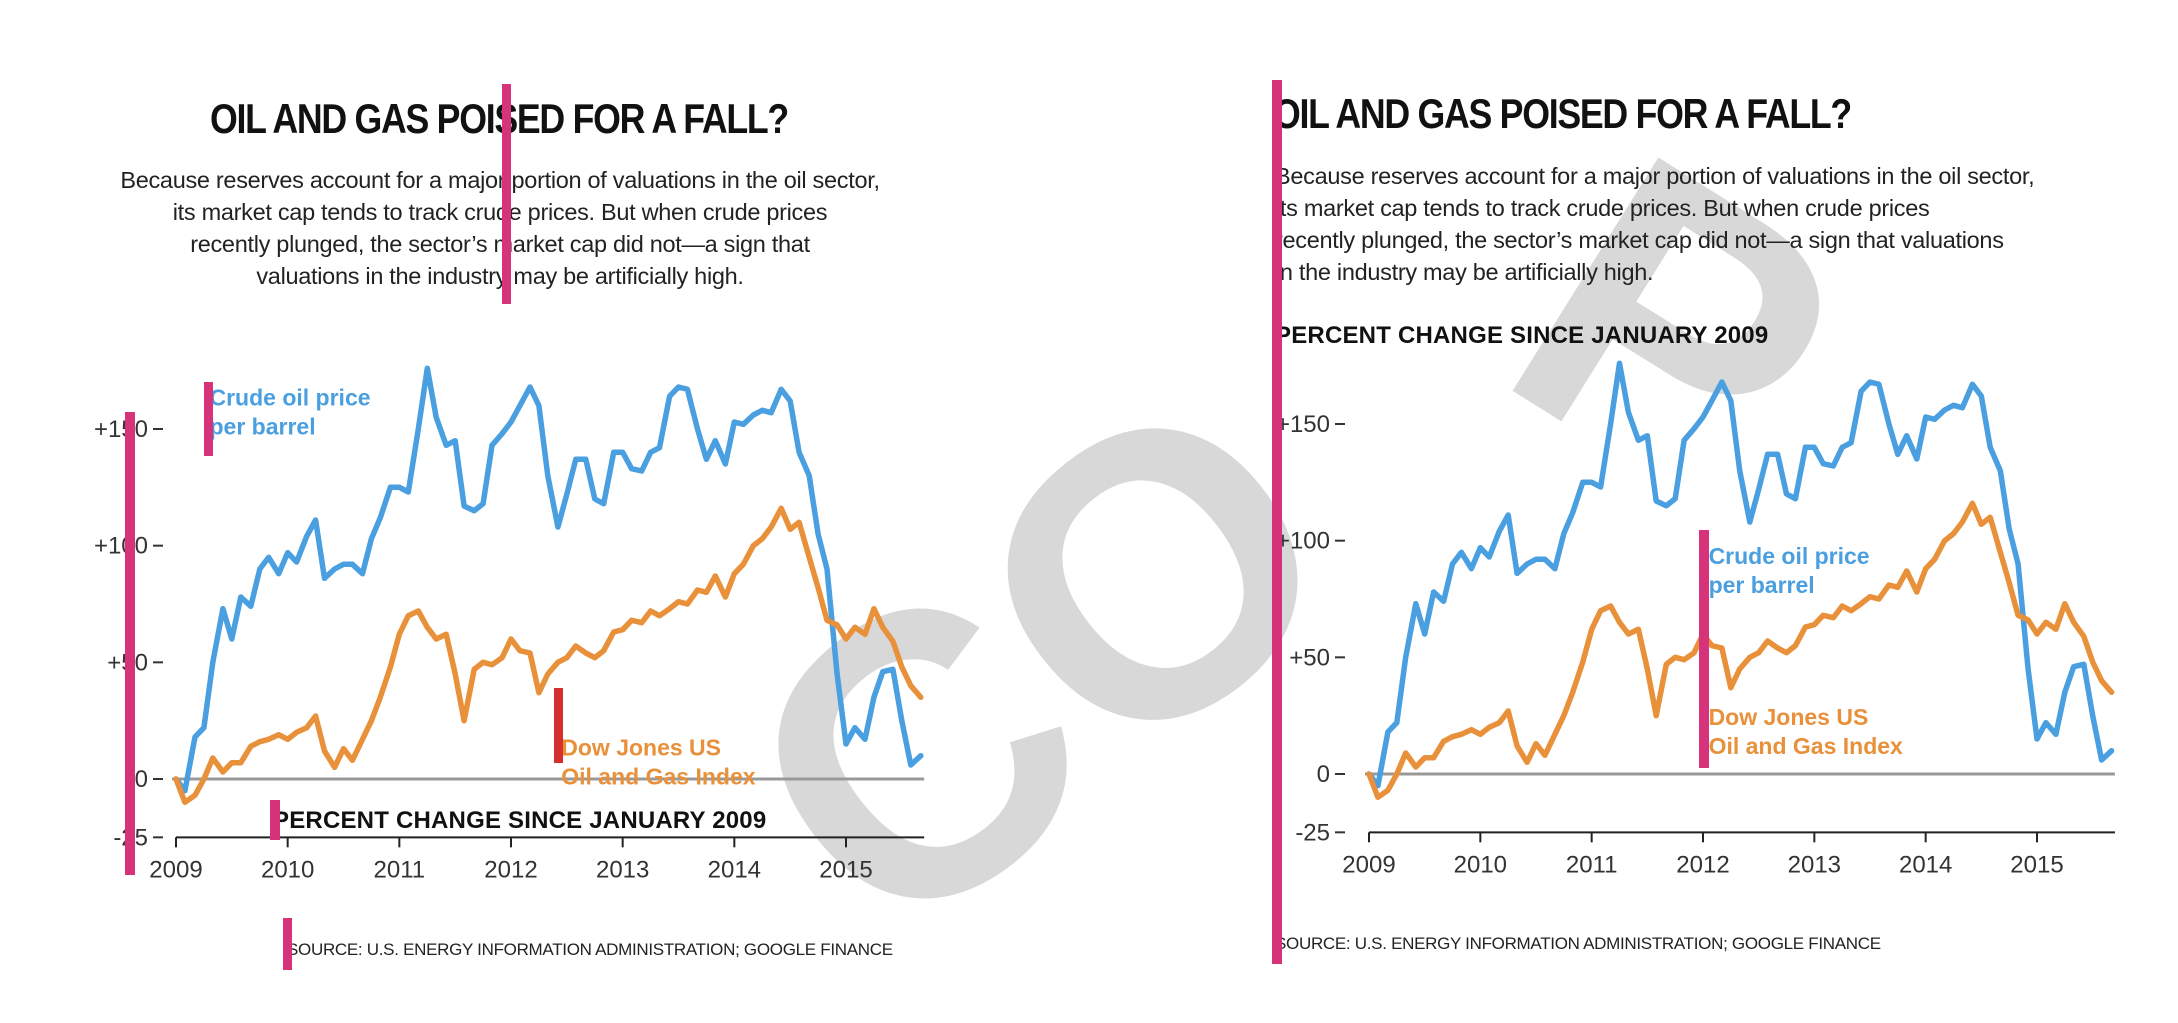 This screenshot has height=1023, width=2178. Describe the element at coordinates (1562, 113) in the screenshot. I see `page-title-right: OIL AND GAS POISED FOR A FALL?` at that location.